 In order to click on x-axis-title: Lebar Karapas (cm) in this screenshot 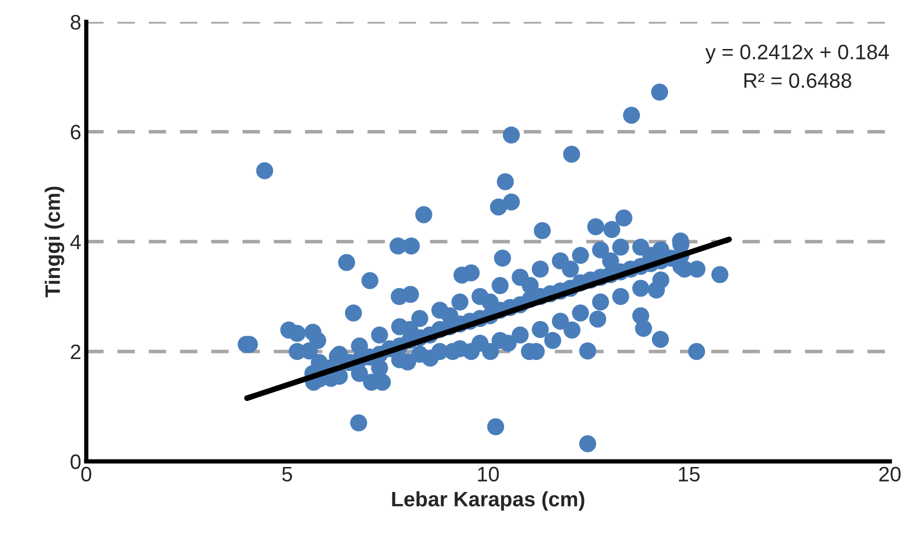, I will do `click(488, 501)`.